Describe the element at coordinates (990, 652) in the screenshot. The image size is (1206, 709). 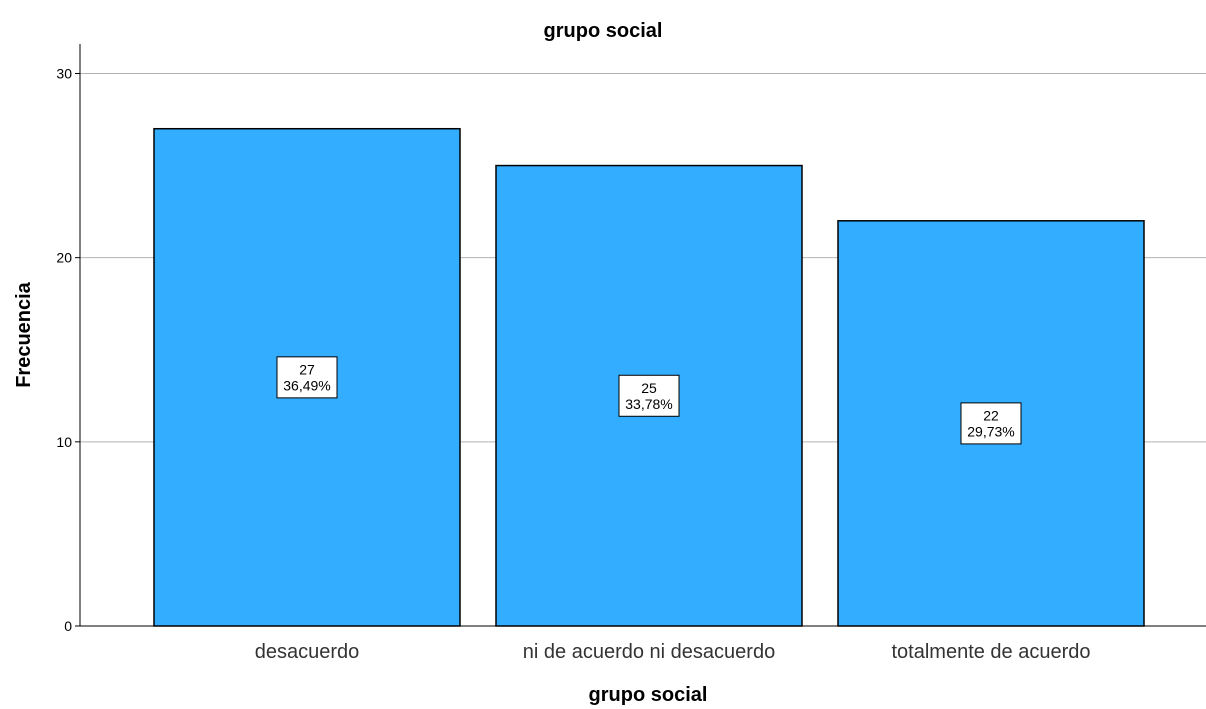
I see `x-category-label: totalmente de acuerdo` at that location.